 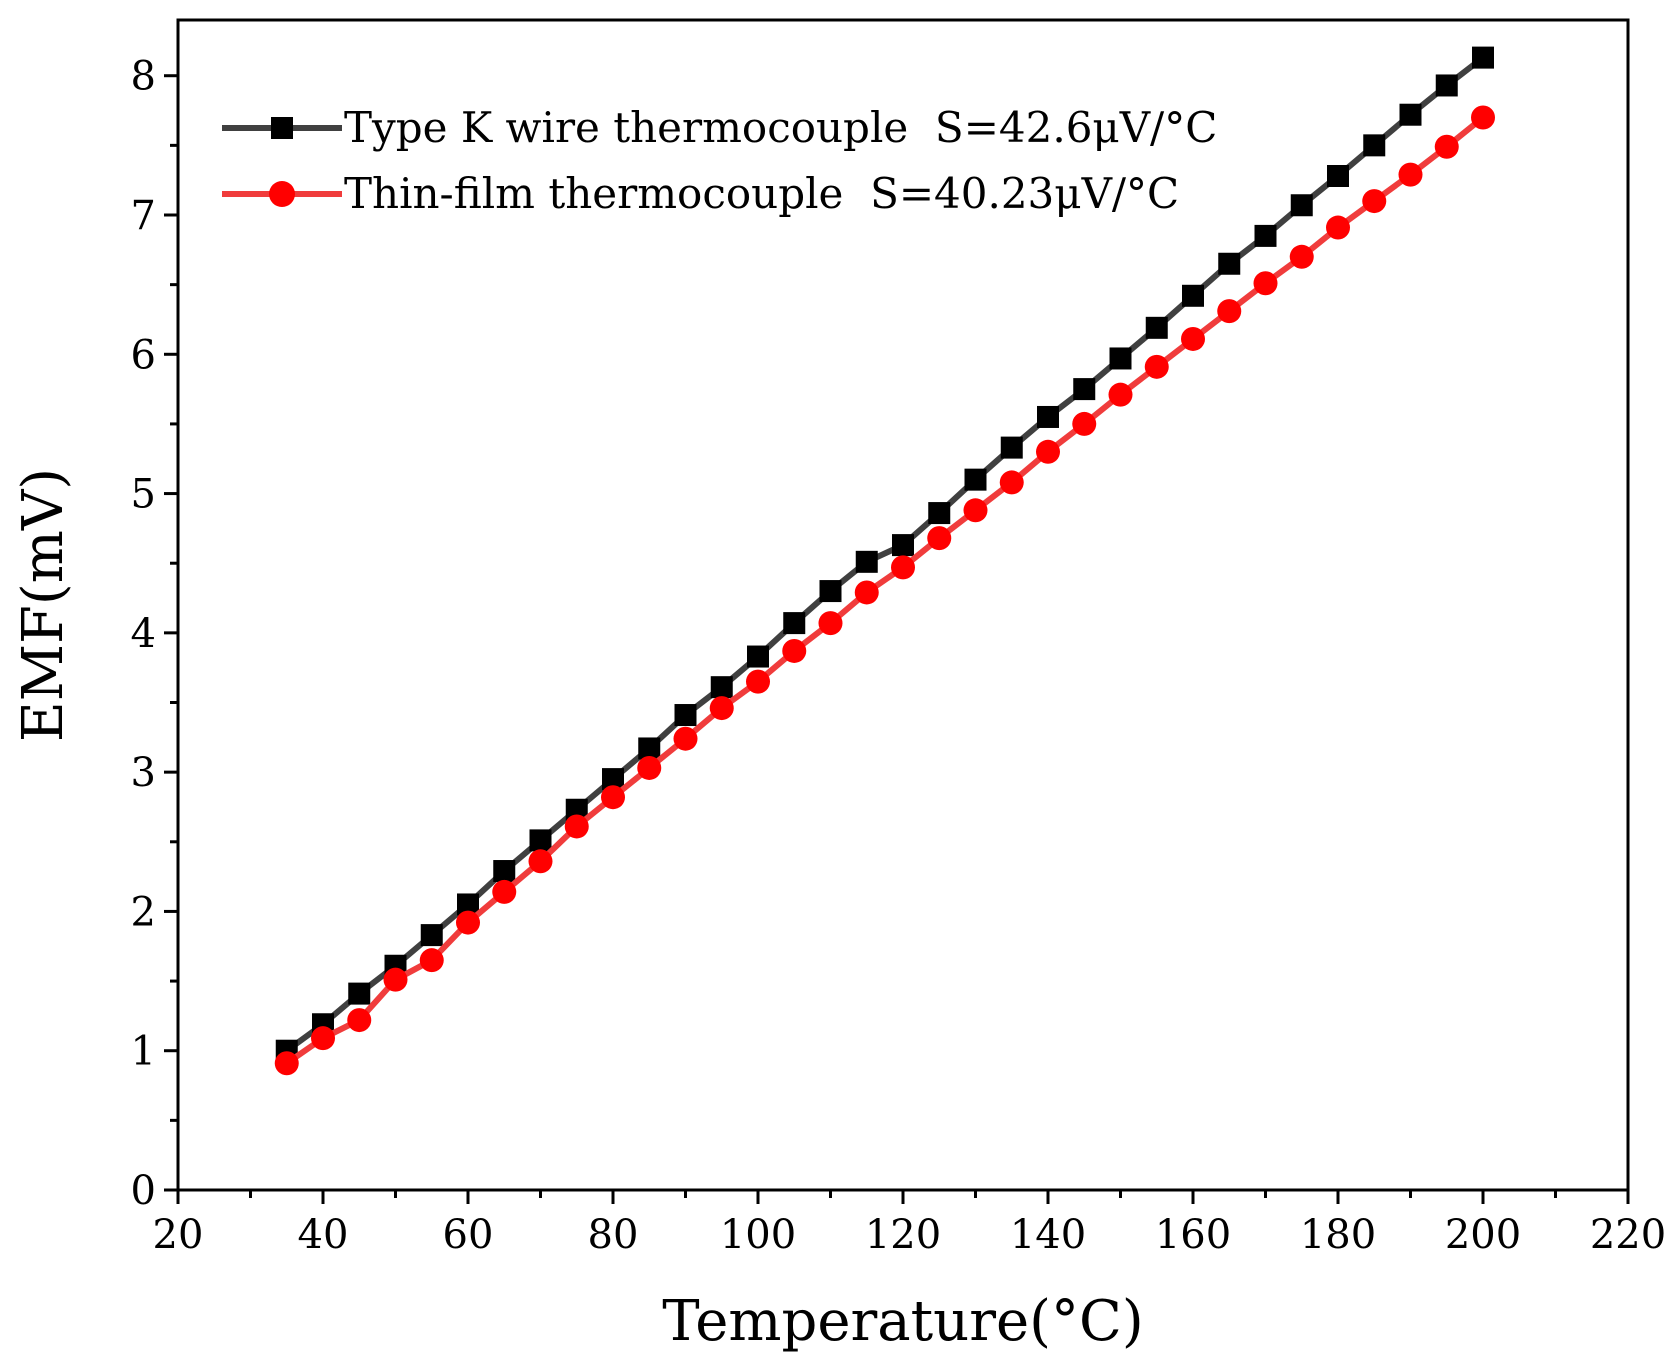 I want to click on x-axis-ticks: 20 40 60 80 100 120 140 160 180 200 220, so click(x=909, y=1224).